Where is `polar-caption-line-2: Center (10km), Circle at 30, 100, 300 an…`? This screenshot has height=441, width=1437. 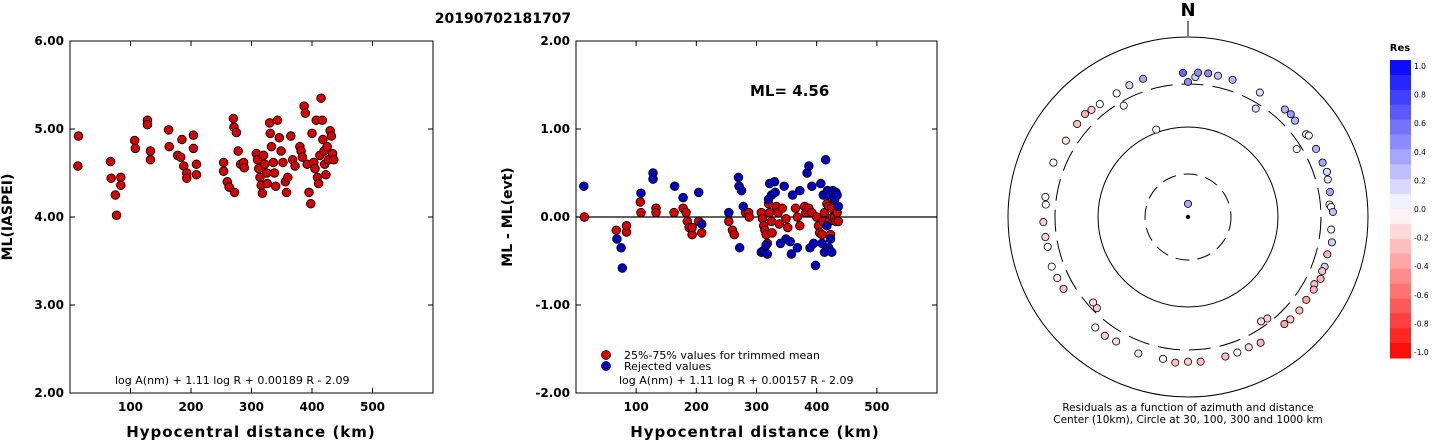
polar-caption-line-2: Center (10km), Circle at 30, 100, 300 an… is located at coordinates (1188, 420).